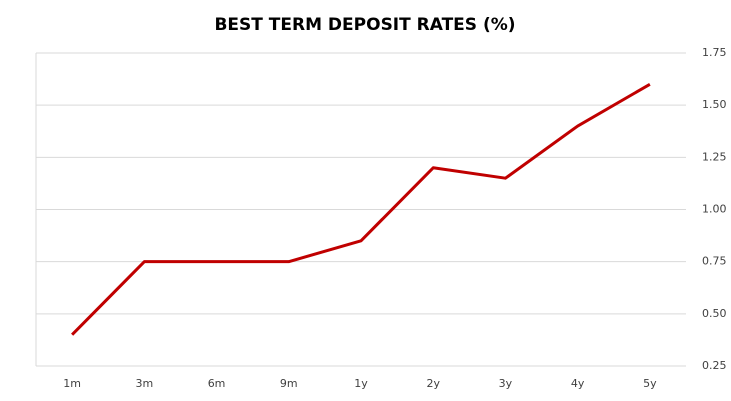 The height and width of the screenshot is (401, 731). I want to click on x-tick-label: 3y, so click(506, 383).